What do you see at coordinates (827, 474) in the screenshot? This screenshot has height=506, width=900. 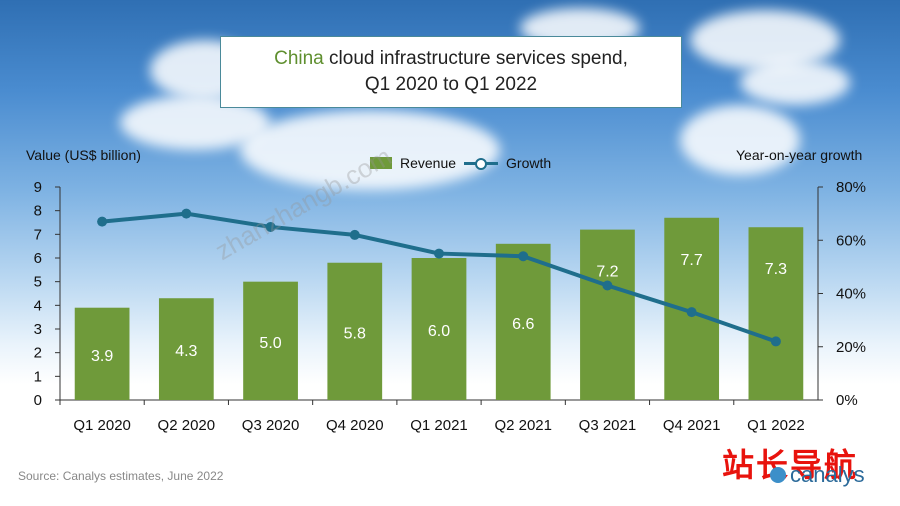 I see `brand-name: canalys` at bounding box center [827, 474].